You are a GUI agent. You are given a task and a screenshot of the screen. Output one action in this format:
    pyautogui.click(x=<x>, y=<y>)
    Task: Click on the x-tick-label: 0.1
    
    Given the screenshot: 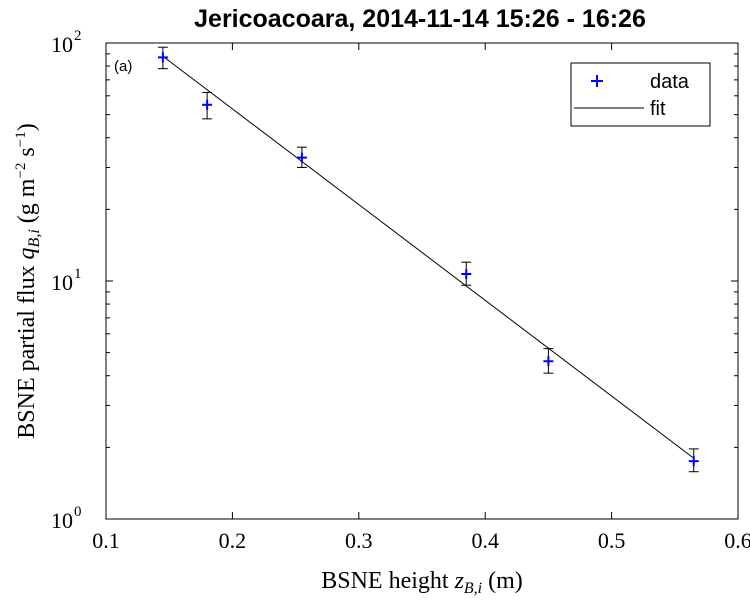 What is the action you would take?
    pyautogui.click(x=106, y=540)
    